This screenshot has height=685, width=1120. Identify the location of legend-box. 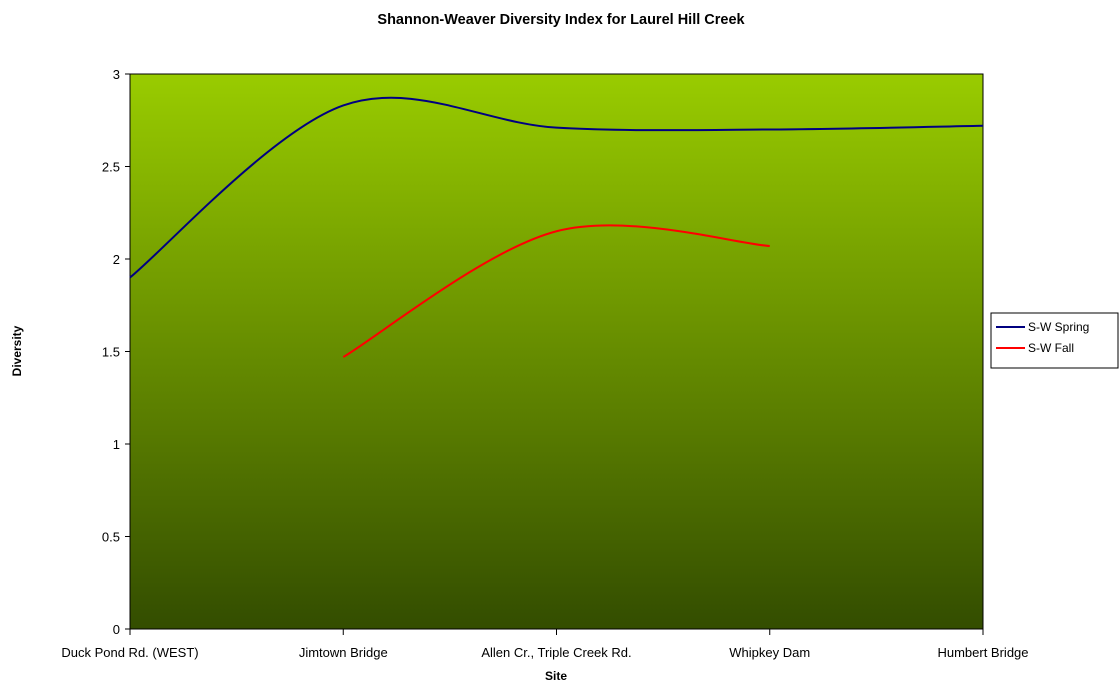
(1054, 340).